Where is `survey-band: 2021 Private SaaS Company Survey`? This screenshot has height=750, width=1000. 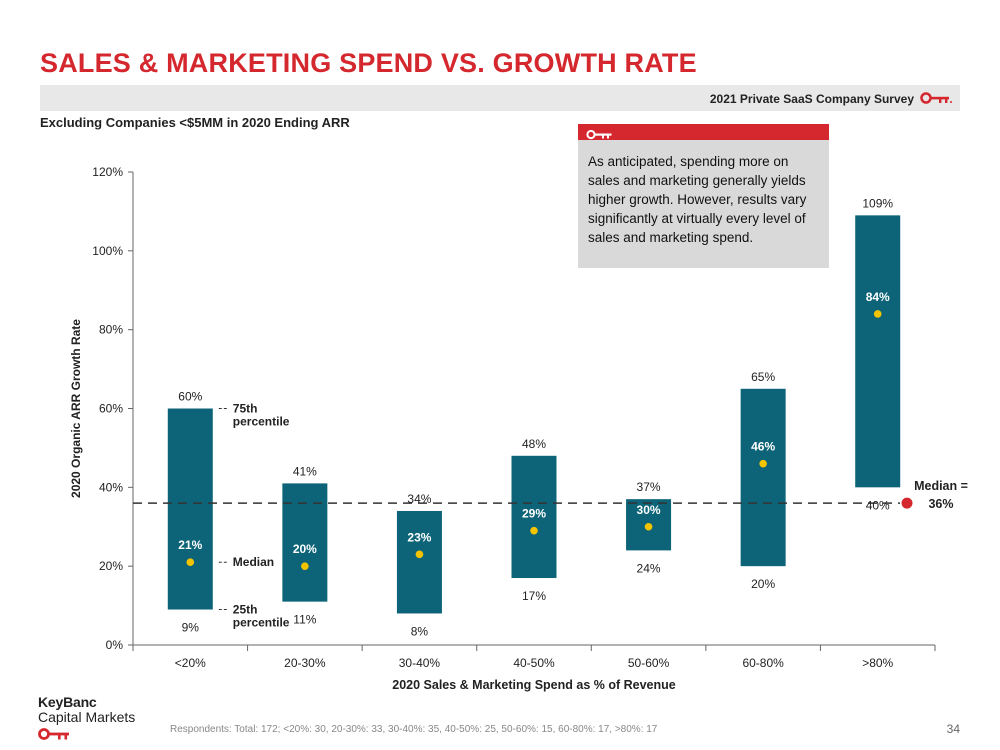
survey-band: 2021 Private SaaS Company Survey is located at coordinates (500, 98).